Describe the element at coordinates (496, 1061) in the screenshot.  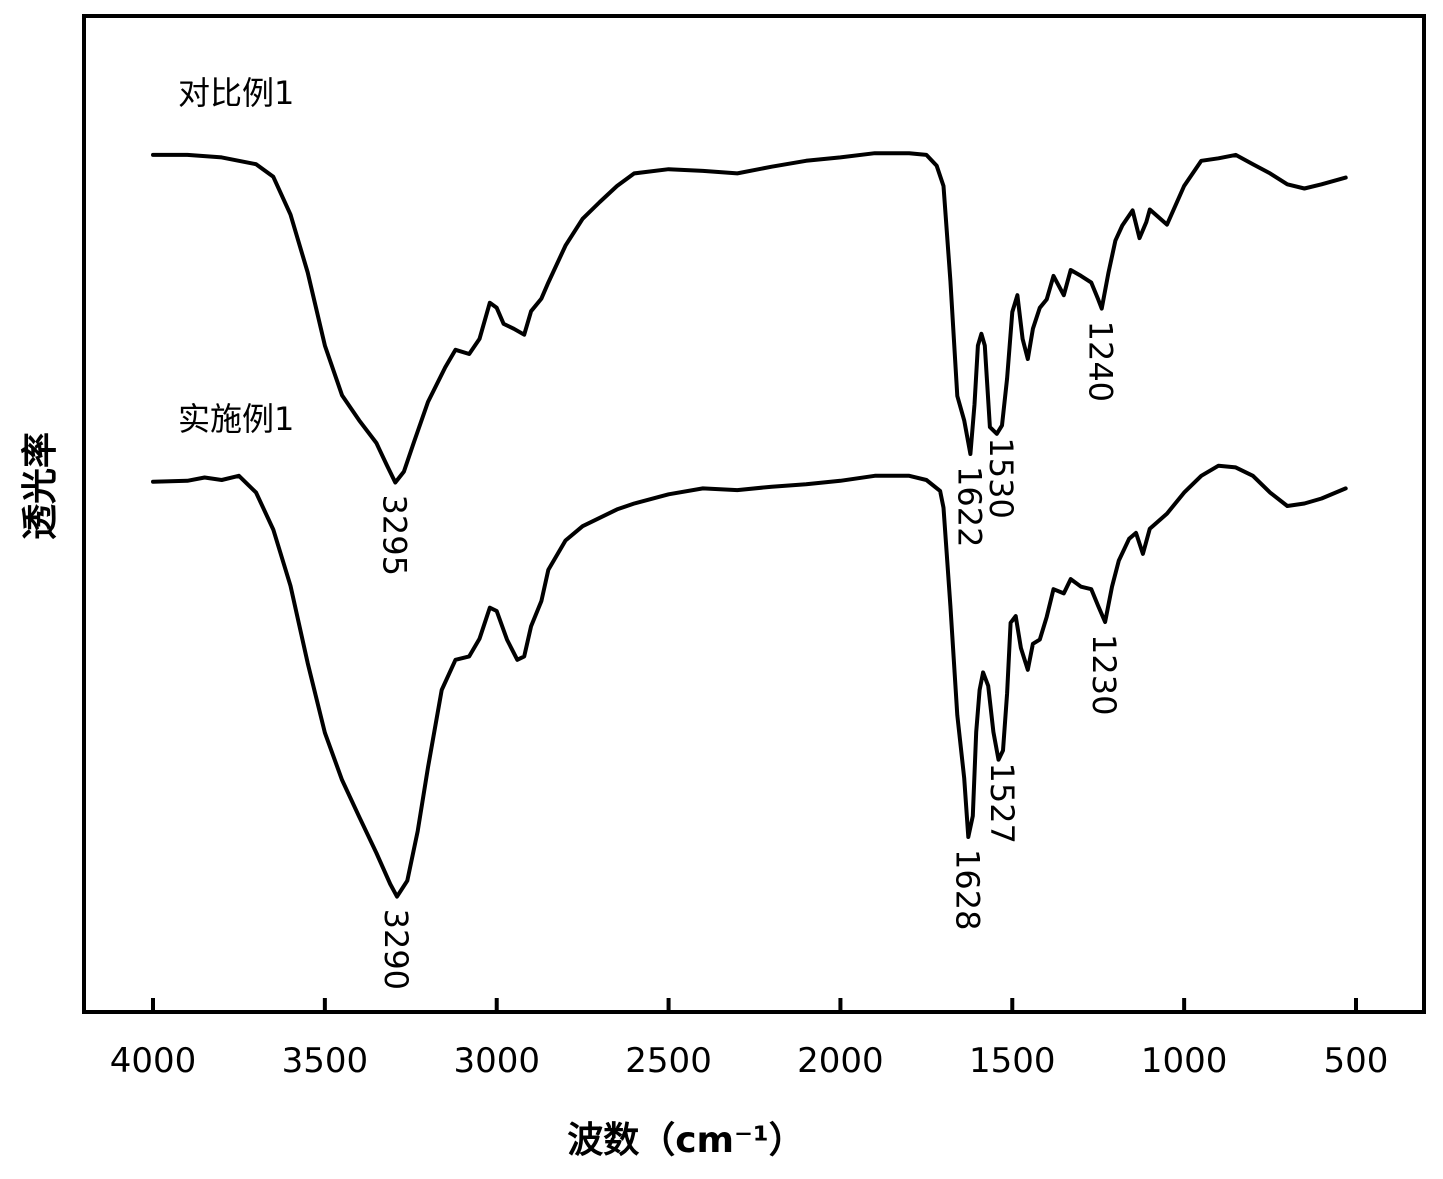
I see `x-tick-label: 3000` at that location.